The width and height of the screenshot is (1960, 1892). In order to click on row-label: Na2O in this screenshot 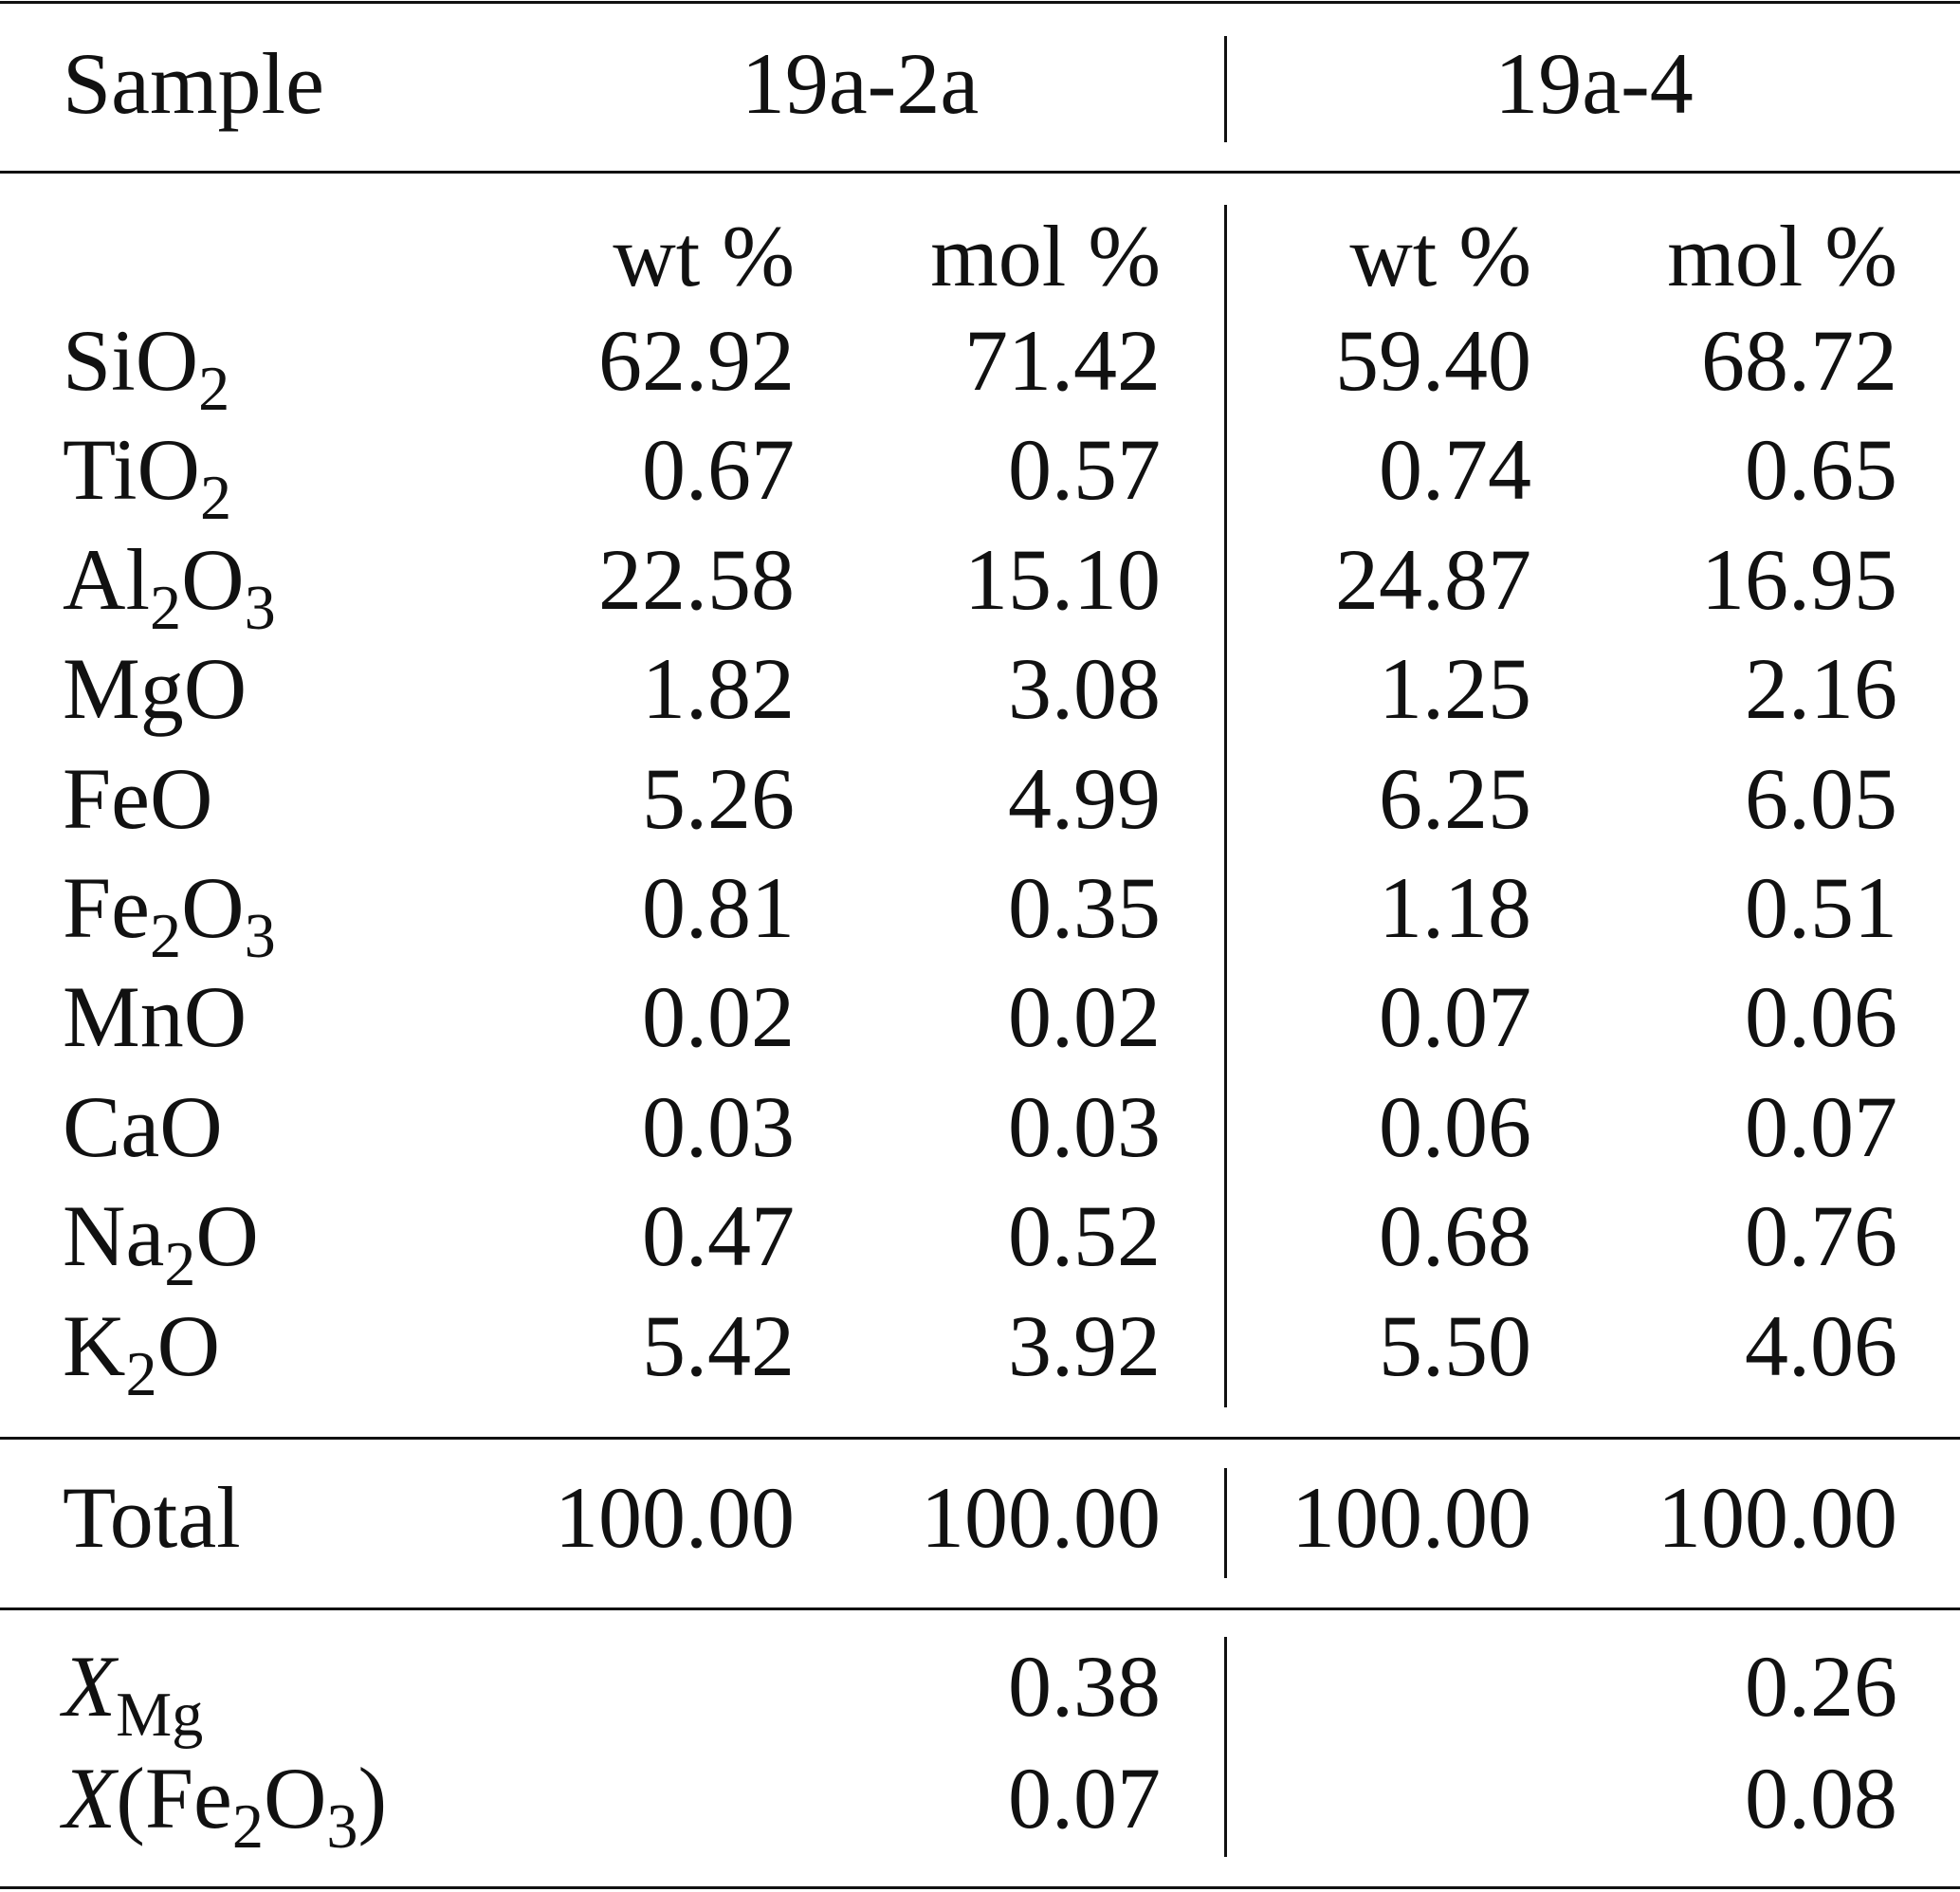, I will do `click(161, 1243)`.